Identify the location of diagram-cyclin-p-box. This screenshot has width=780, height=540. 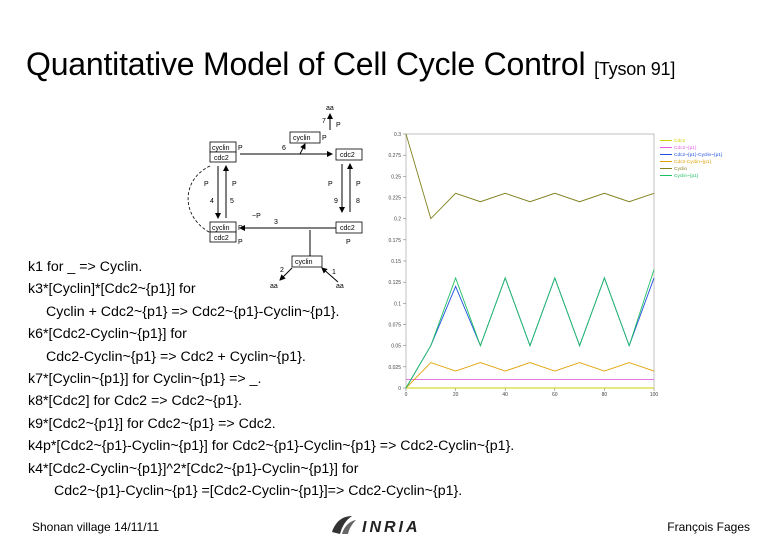
(305, 137).